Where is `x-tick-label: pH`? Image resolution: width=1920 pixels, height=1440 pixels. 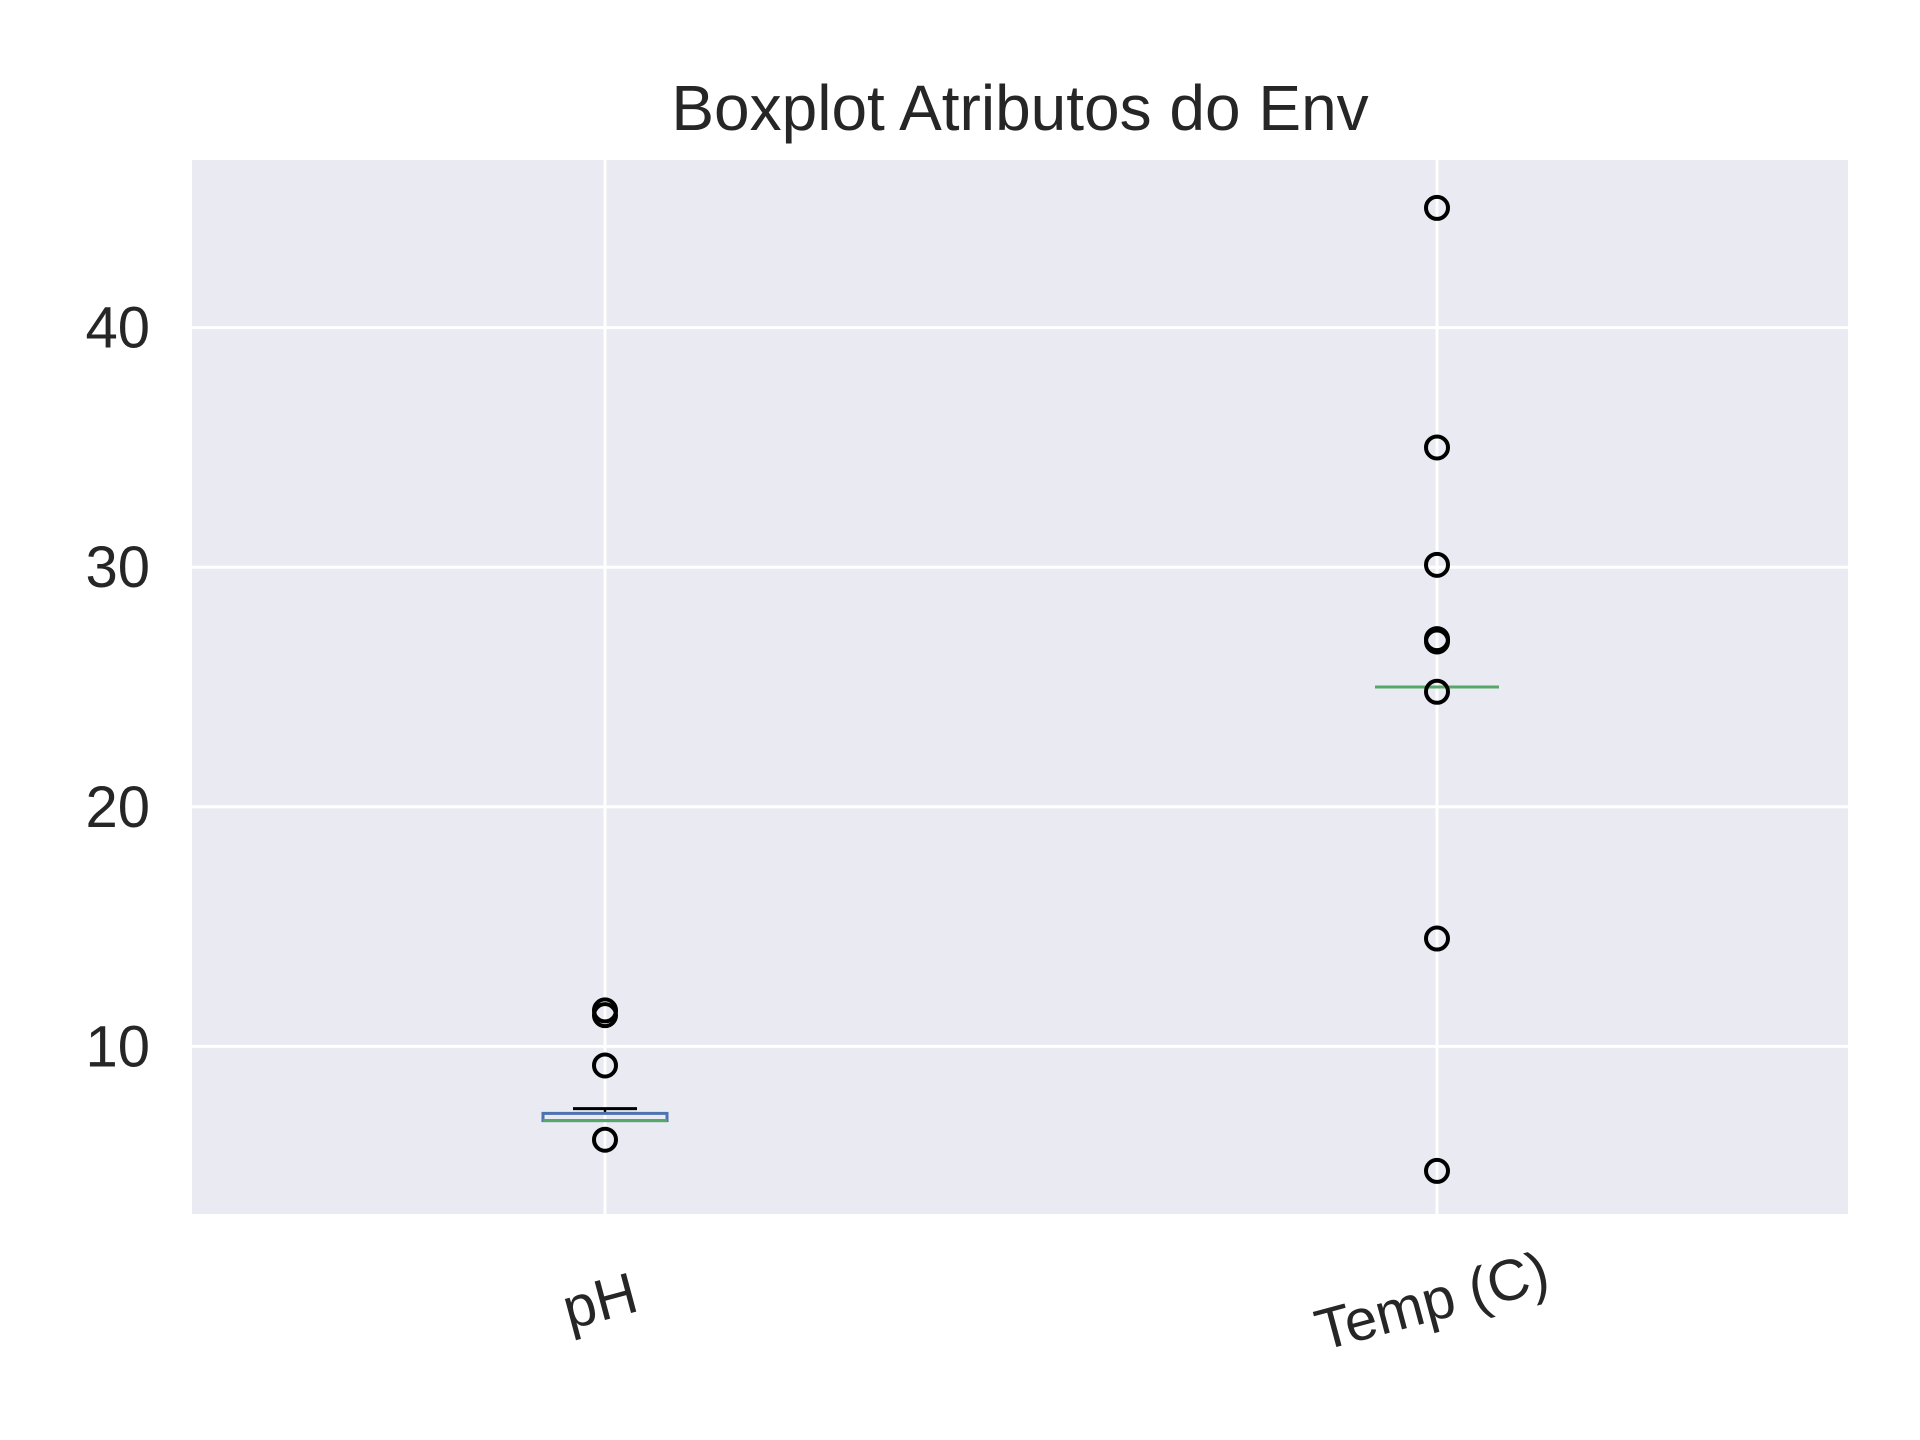 x-tick-label: pH is located at coordinates (600, 1301).